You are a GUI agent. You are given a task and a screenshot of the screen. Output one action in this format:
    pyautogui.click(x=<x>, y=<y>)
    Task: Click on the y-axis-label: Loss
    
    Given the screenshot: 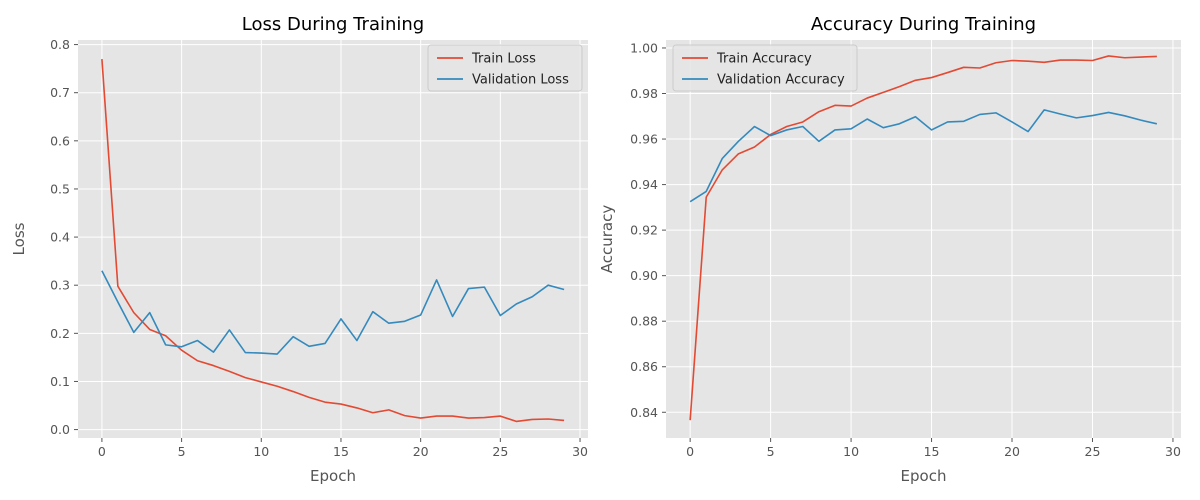 What is the action you would take?
    pyautogui.click(x=19, y=238)
    